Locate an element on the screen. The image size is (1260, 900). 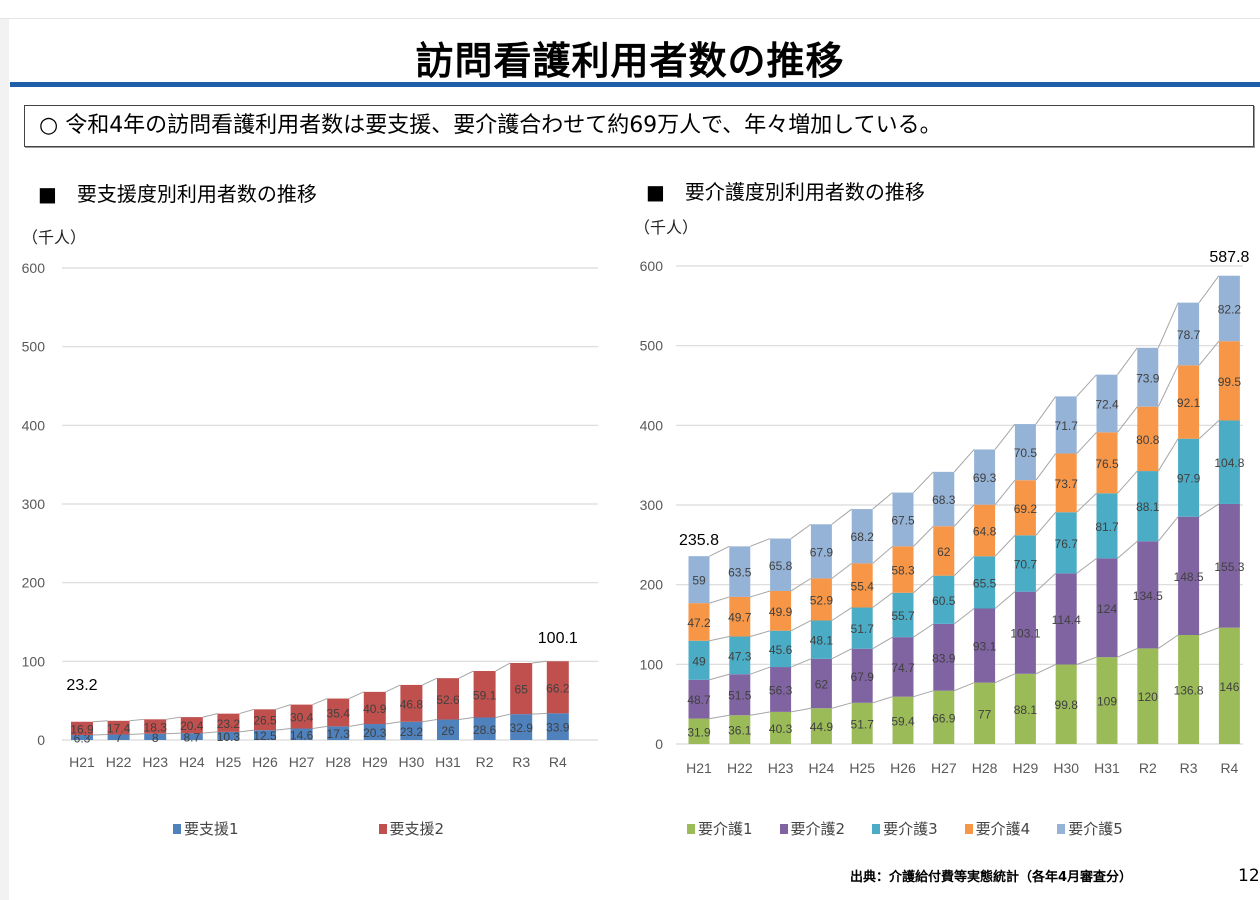
y-tick-label: 400 is located at coordinates (652, 425).